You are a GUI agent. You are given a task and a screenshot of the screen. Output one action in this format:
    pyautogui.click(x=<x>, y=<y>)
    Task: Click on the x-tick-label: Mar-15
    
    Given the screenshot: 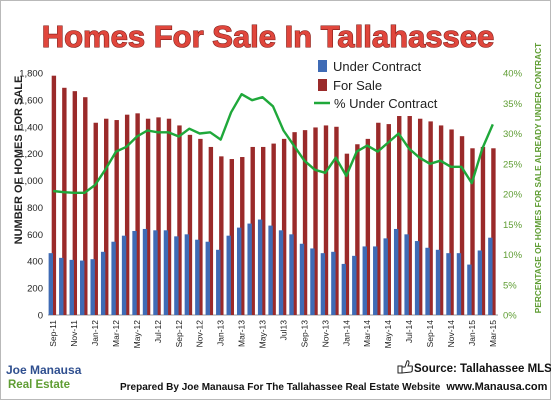 What is the action you would take?
    pyautogui.click(x=493, y=333)
    